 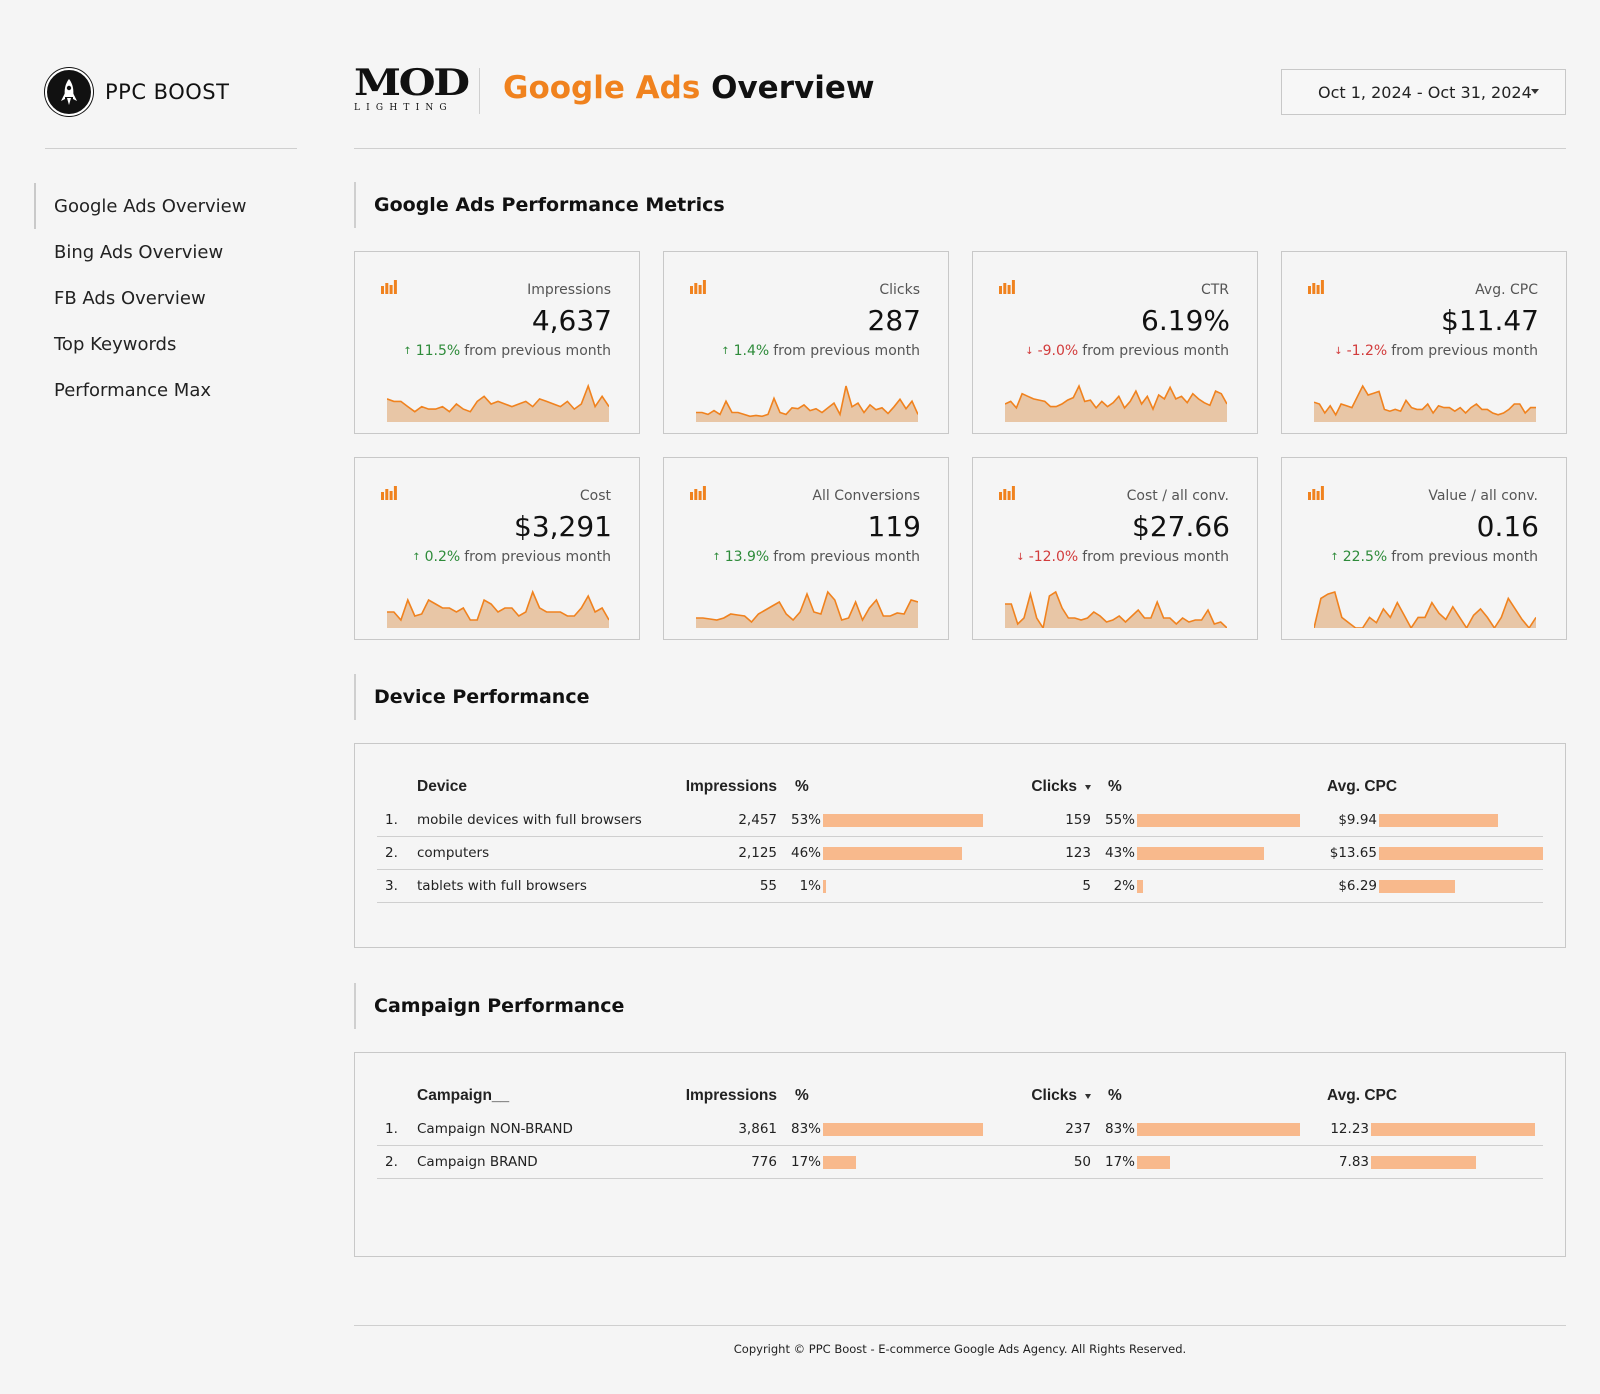 What do you see at coordinates (805, 1162) in the screenshot?
I see `row-impressions-percent: 17%` at bounding box center [805, 1162].